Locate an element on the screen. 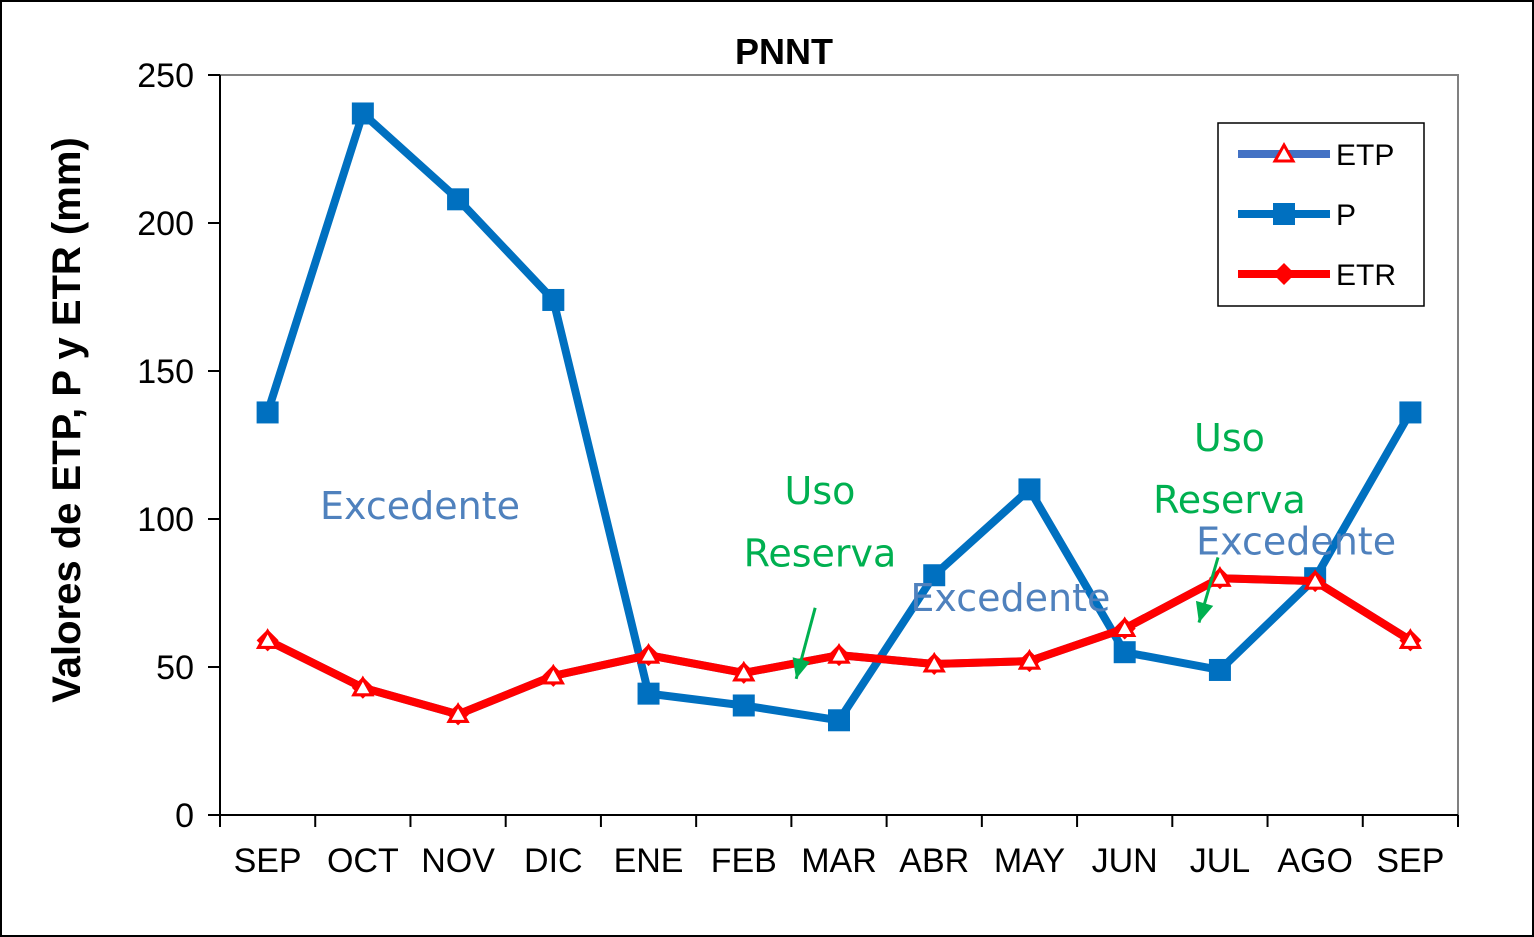 The image size is (1534, 937). y-axis-label: Valores de ETP, P y ETR (mm) is located at coordinates (67, 419).